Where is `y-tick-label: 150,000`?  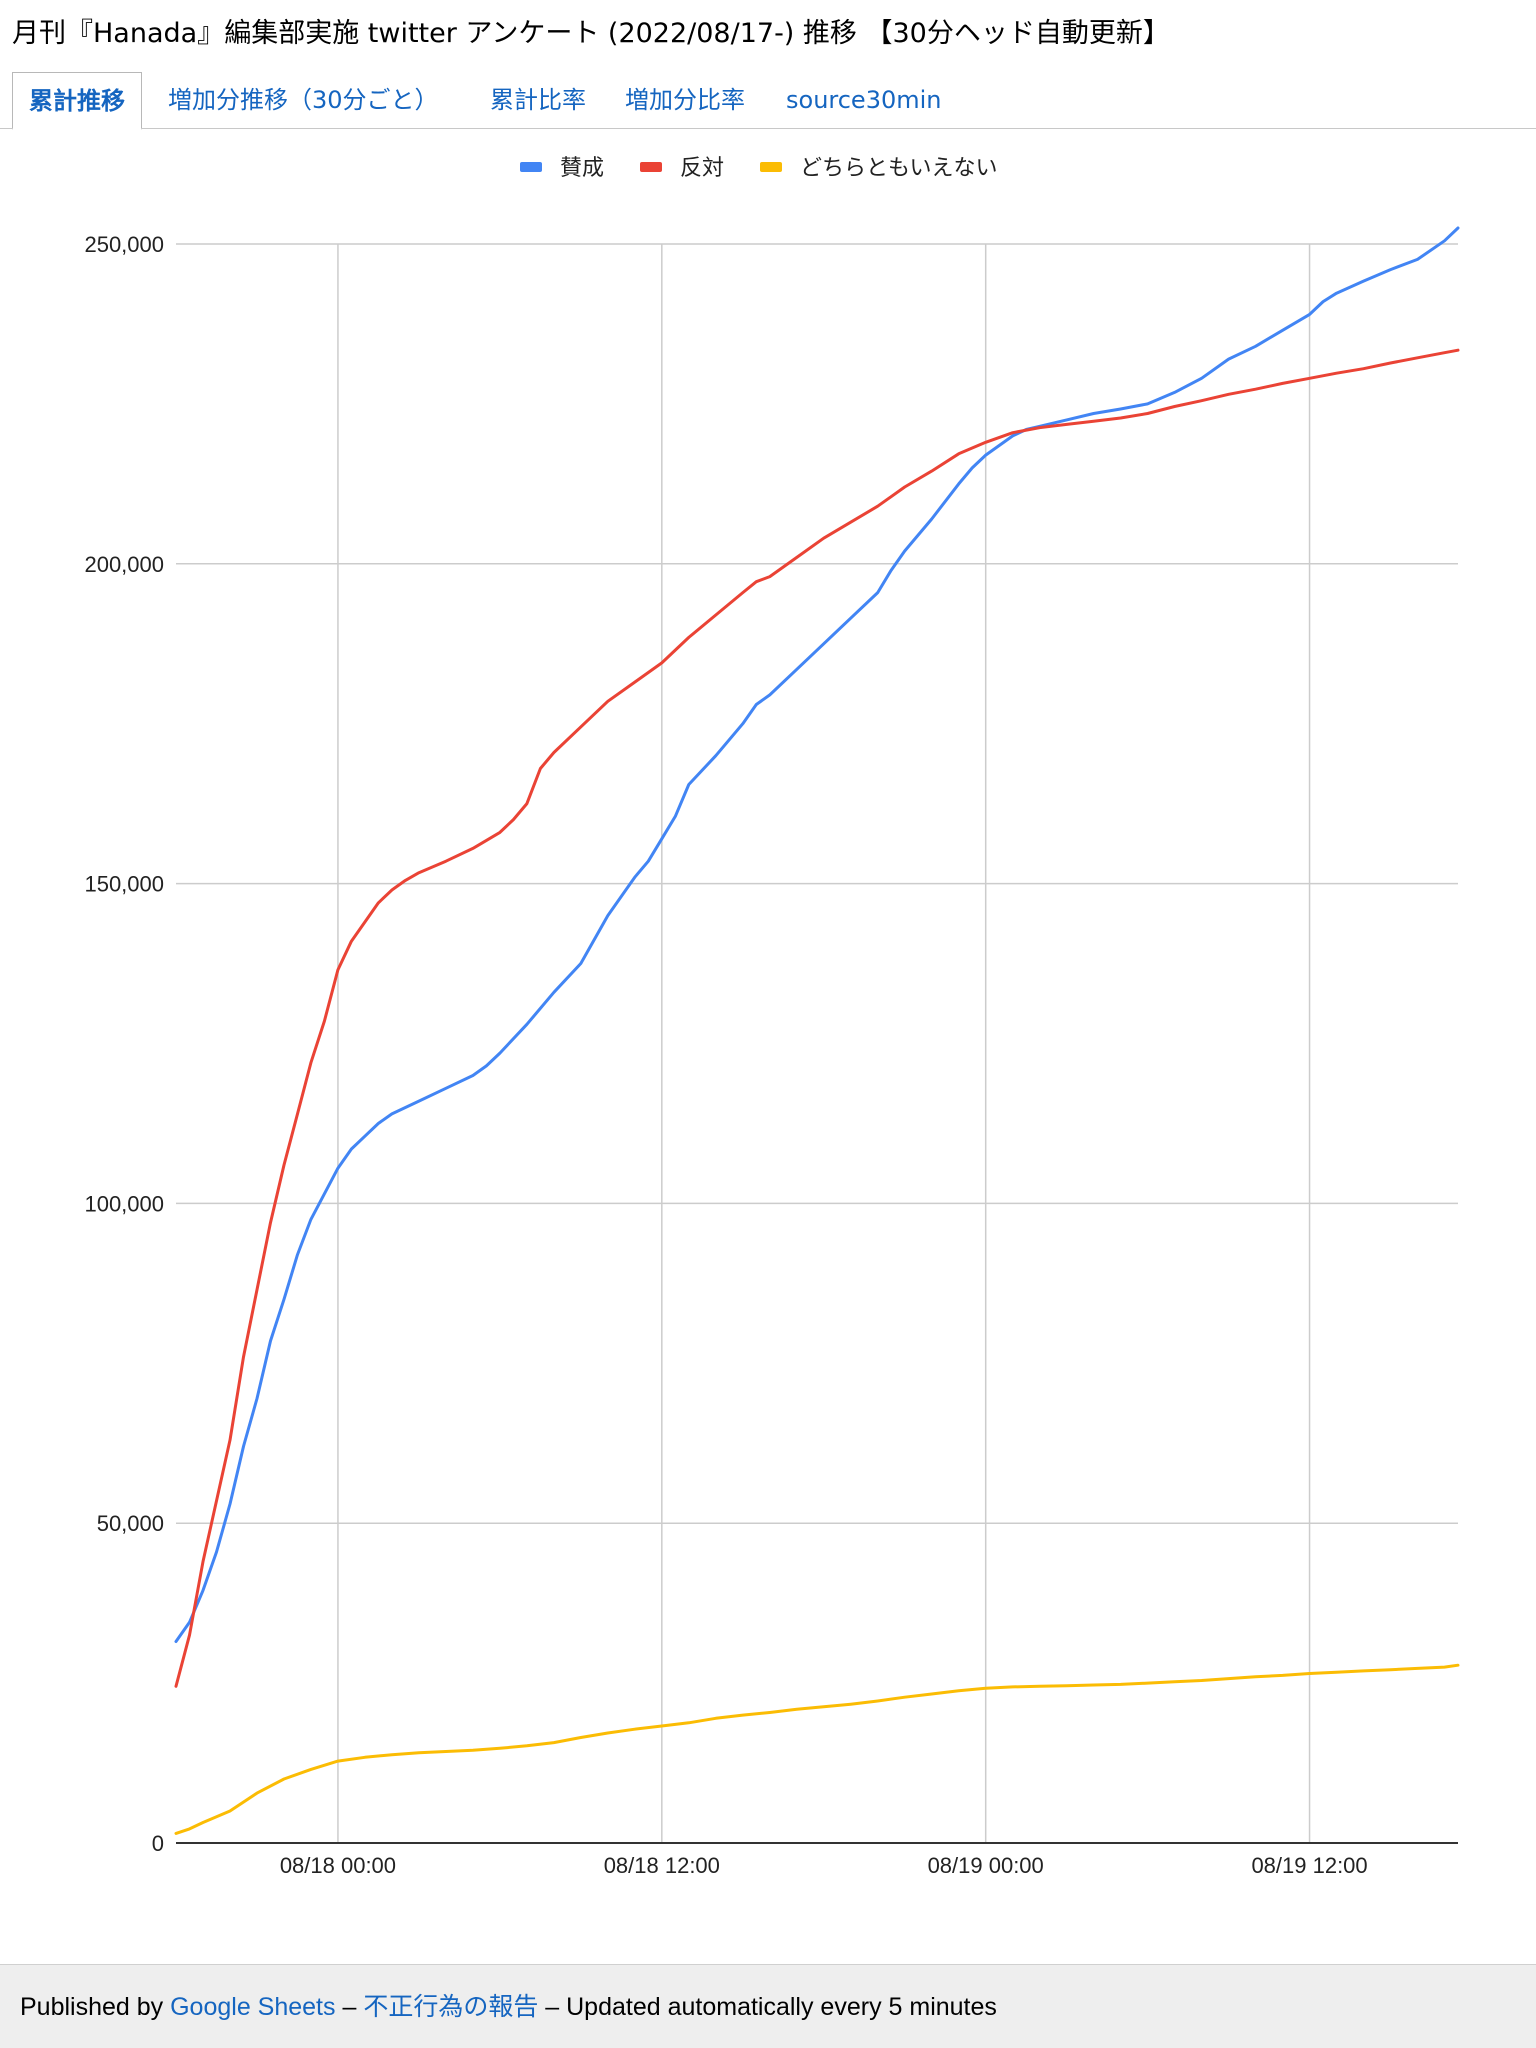
y-tick-label: 150,000 is located at coordinates (124, 884).